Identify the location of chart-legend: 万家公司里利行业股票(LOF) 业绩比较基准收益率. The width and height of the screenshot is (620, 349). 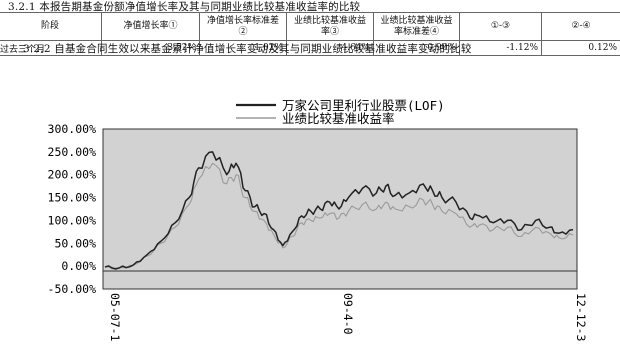
(340, 112).